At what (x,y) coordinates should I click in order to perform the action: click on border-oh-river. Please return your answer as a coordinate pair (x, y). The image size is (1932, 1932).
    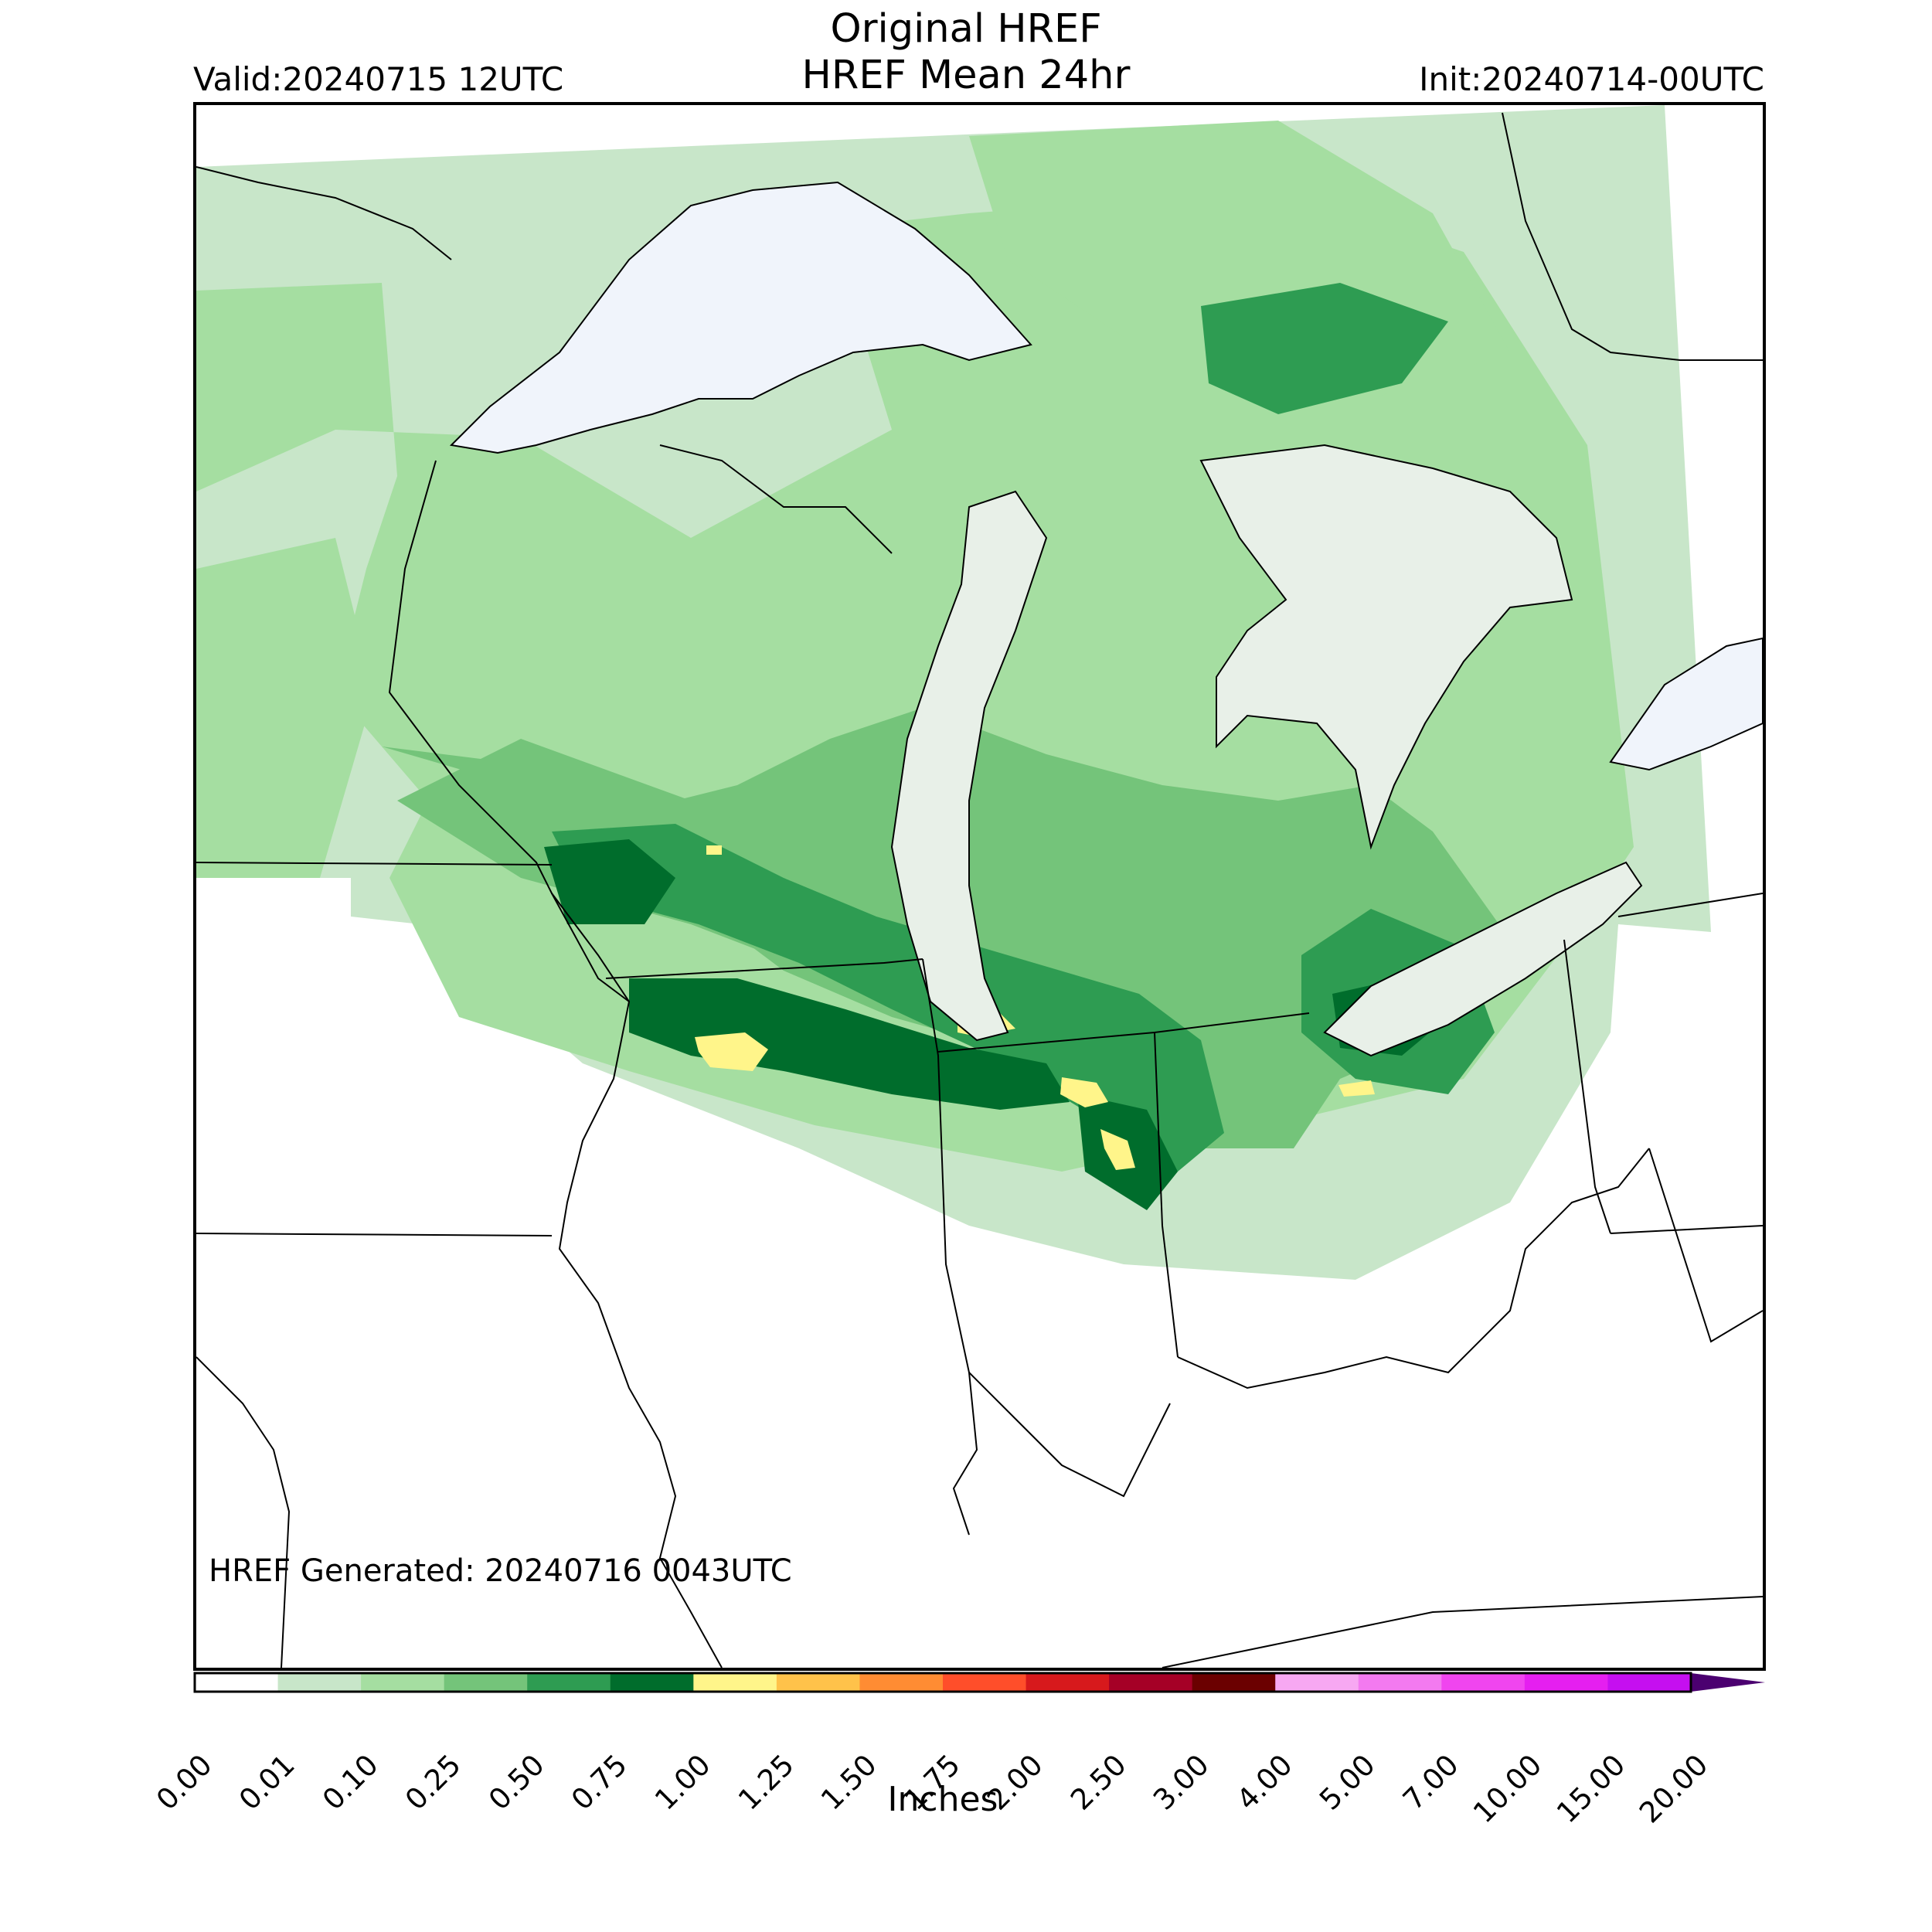
    Looking at the image, I should click on (1413, 1269).